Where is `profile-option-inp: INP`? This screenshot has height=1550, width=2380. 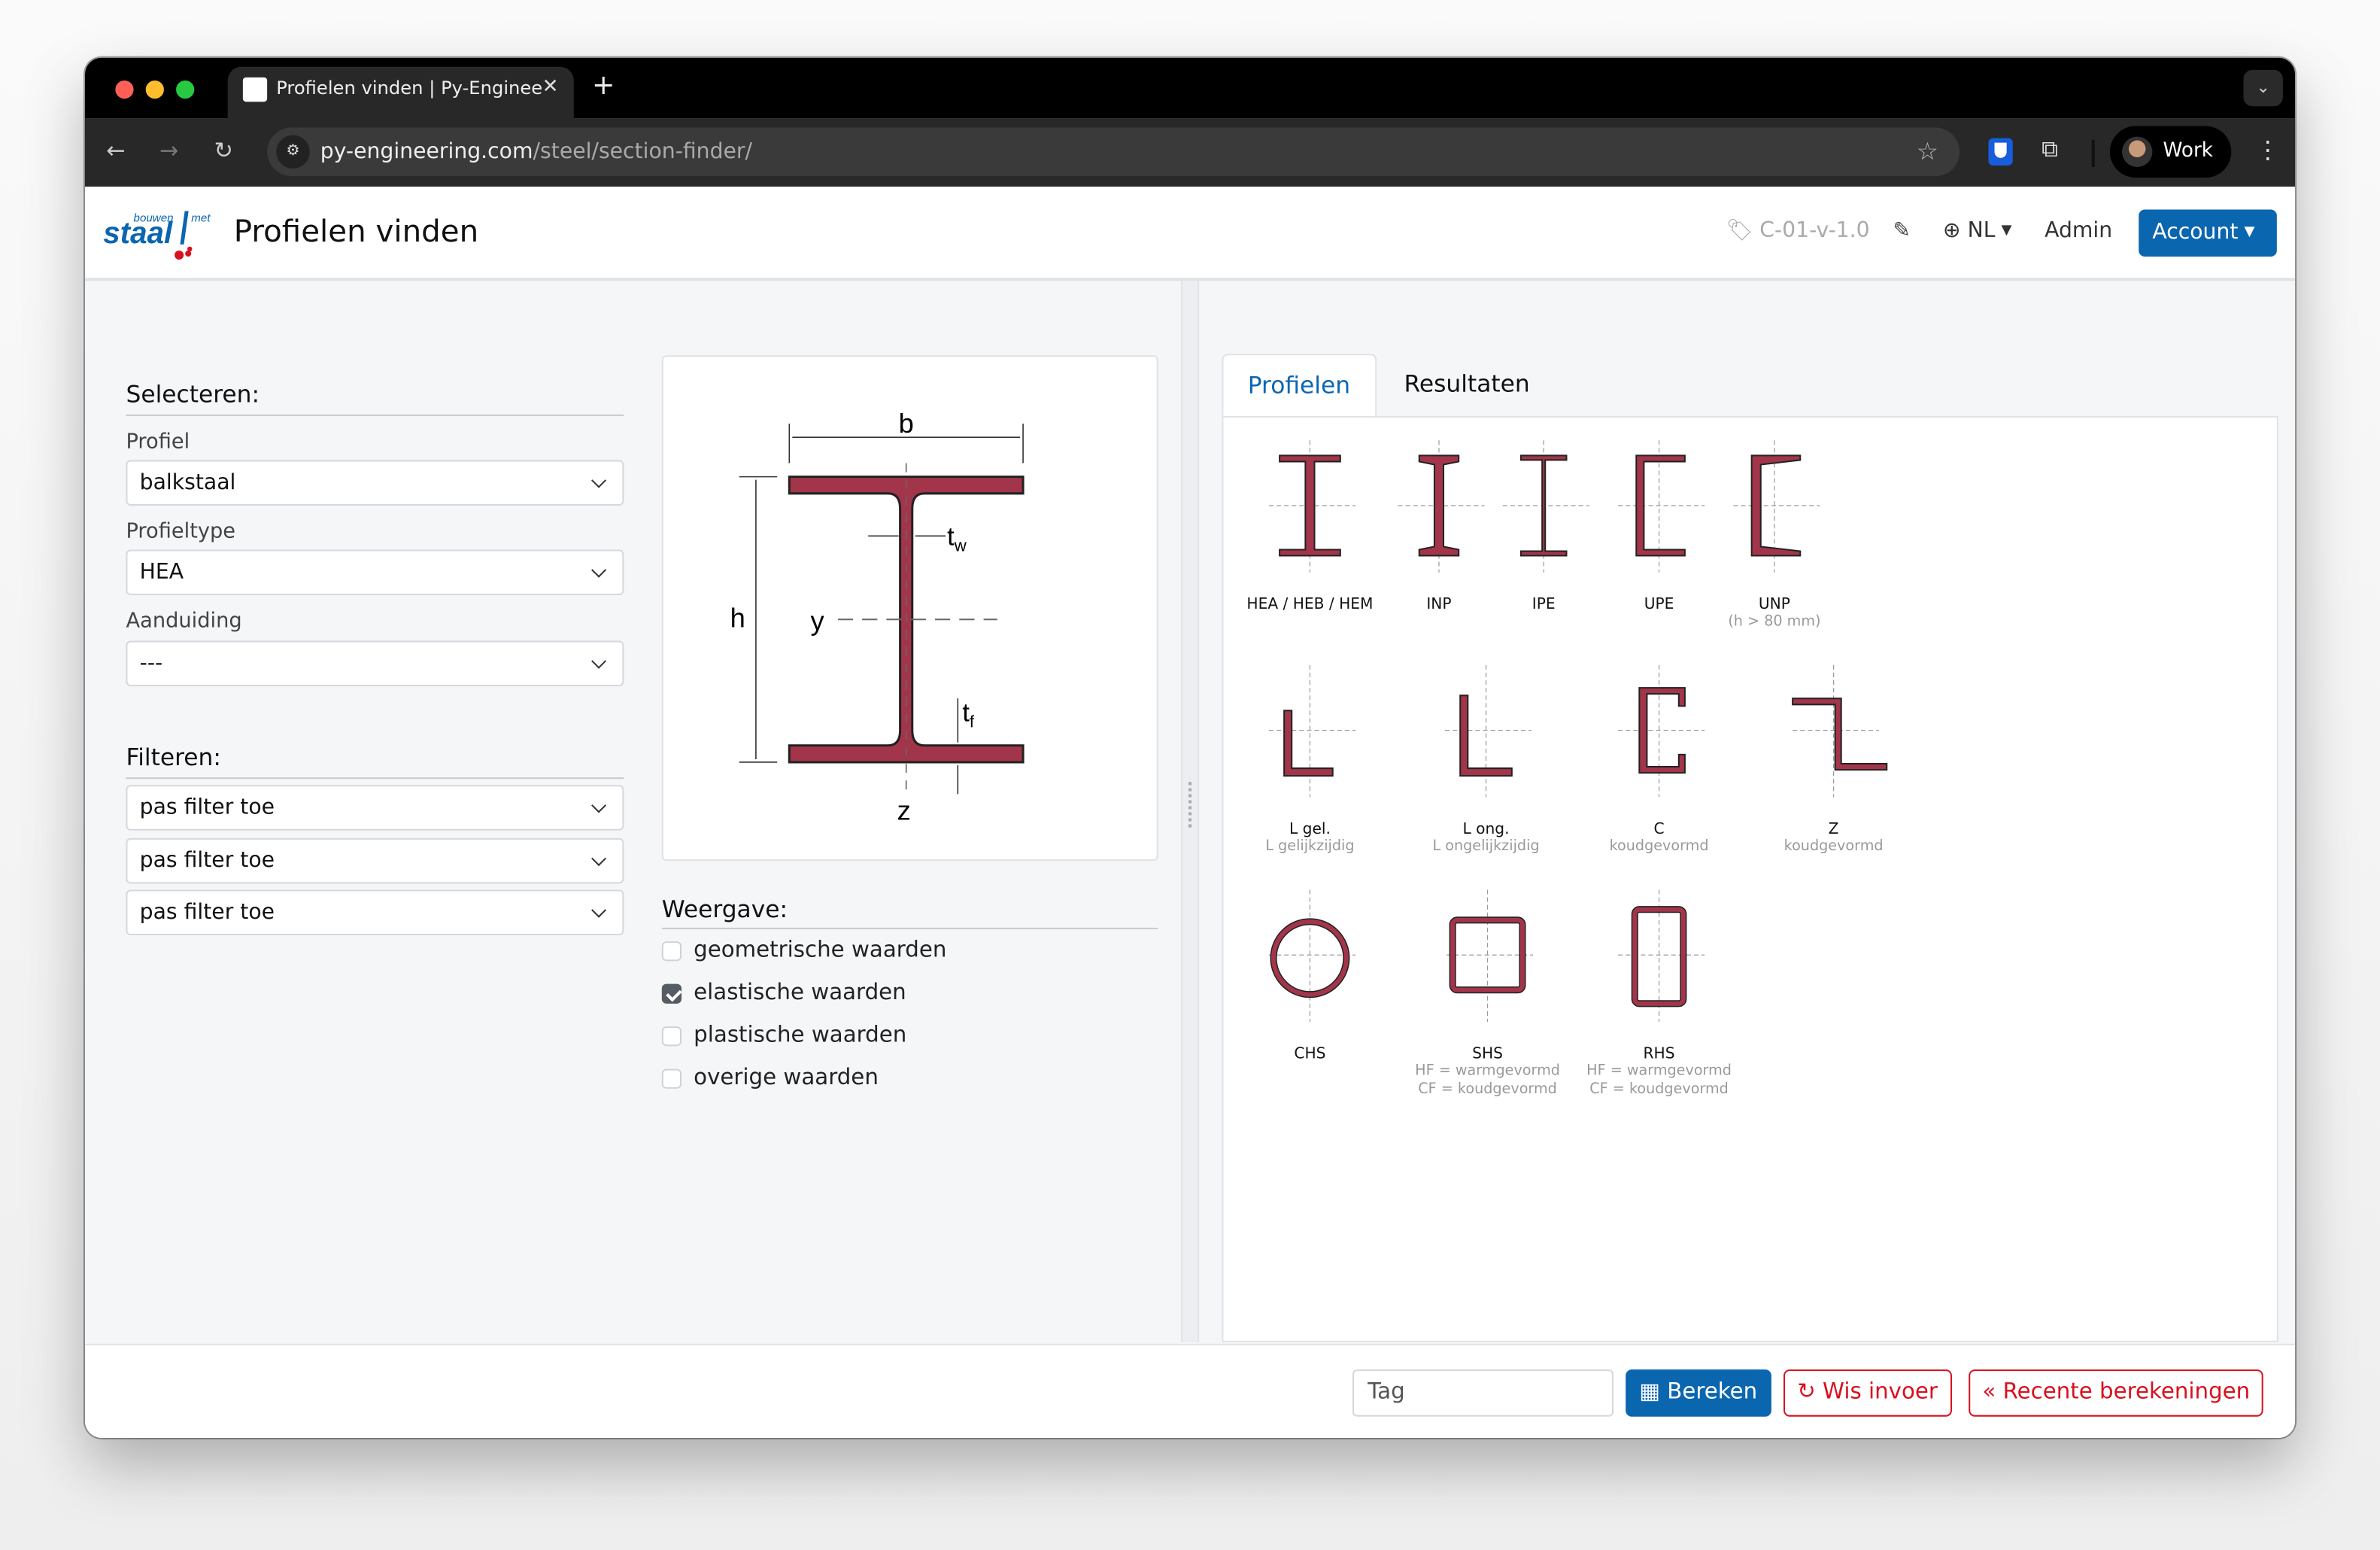 profile-option-inp: INP is located at coordinates (1439, 523).